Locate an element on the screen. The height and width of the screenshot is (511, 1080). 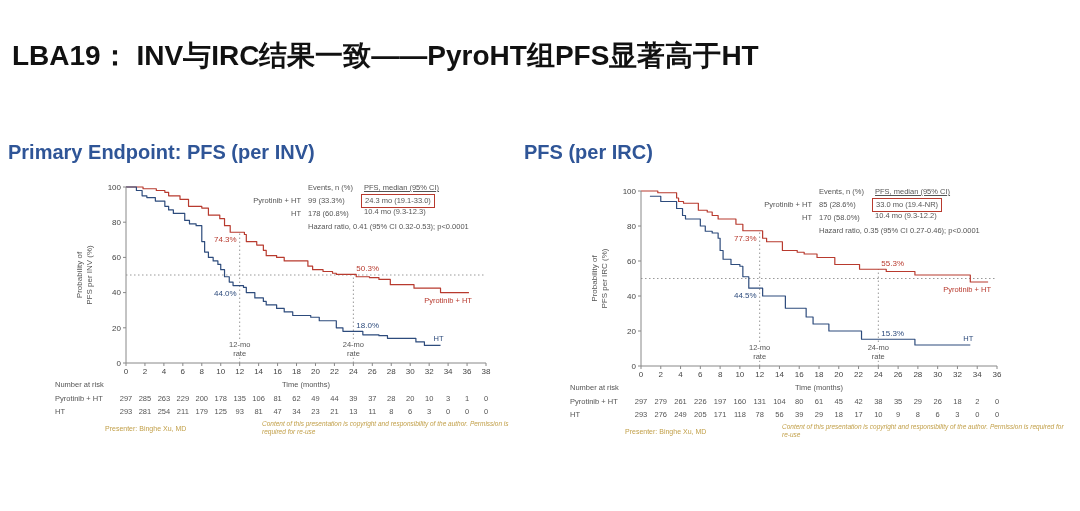
y-axis-title: Probability of PFS per IRC (%) is located at coordinates (599, 278).